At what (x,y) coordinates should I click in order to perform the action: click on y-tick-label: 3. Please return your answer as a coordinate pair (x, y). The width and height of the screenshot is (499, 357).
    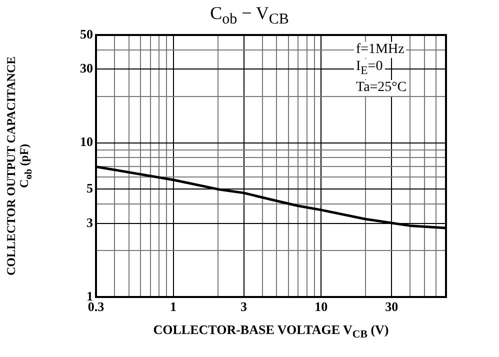
    Looking at the image, I should click on (90, 222).